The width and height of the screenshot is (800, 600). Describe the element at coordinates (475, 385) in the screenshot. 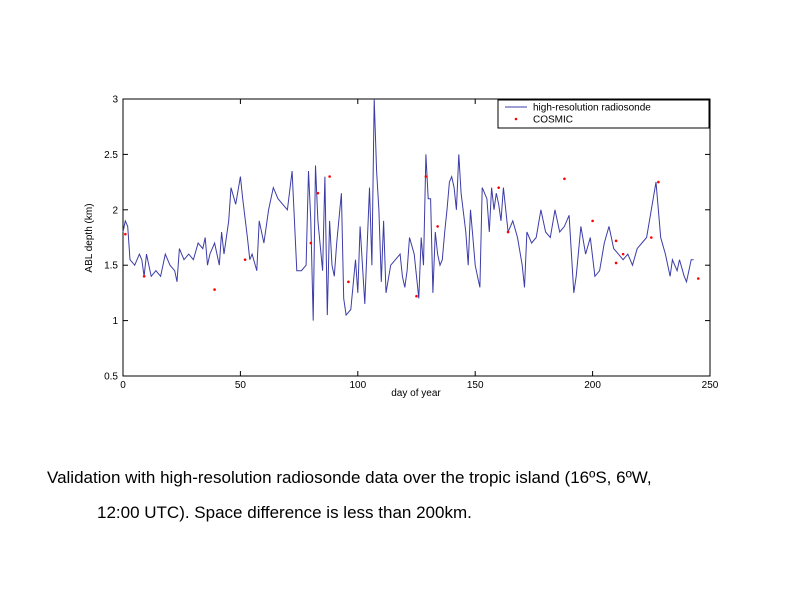

I see `x-tick-label: 150` at that location.